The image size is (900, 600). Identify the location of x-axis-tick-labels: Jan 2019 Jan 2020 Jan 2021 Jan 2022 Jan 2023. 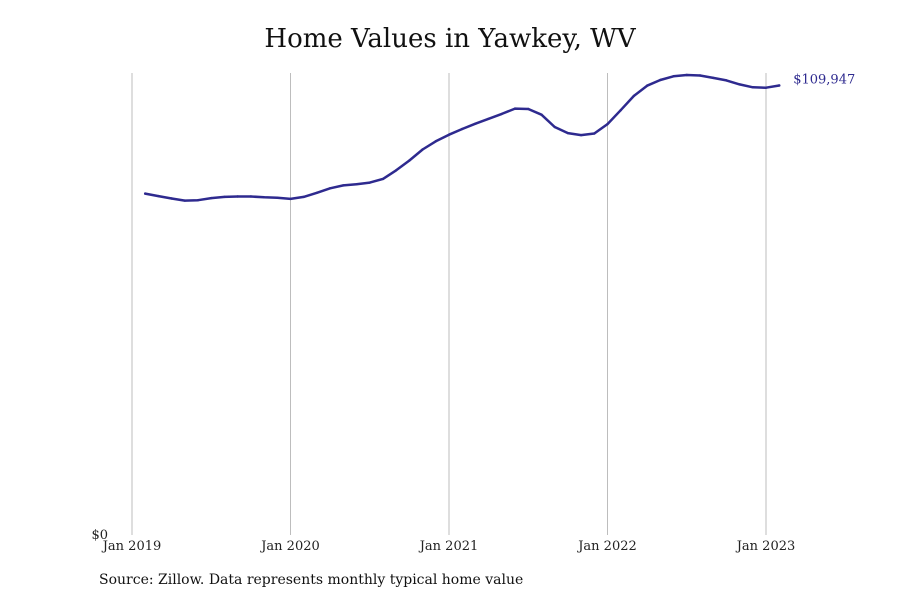
(448, 546).